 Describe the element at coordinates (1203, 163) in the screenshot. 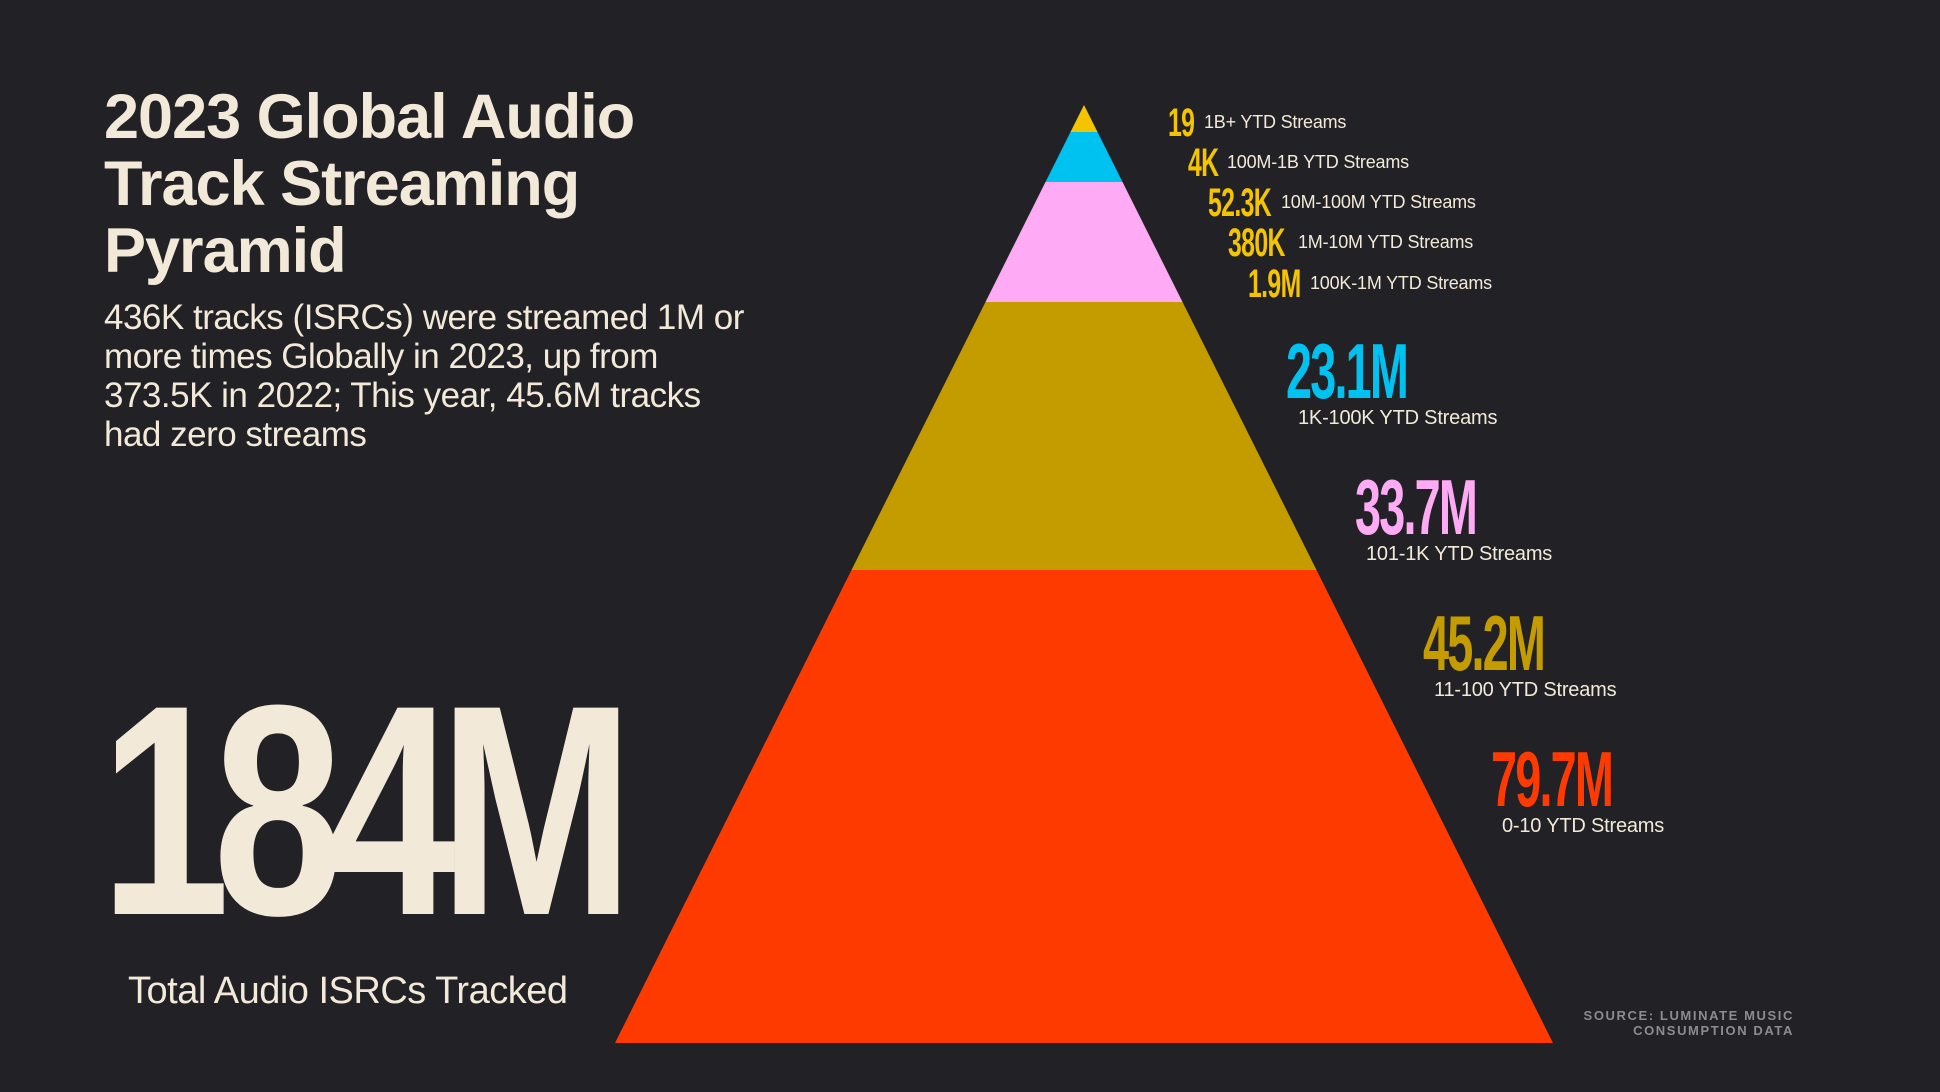

I see `tier-value-100m-1b-ytd-streams: 4K` at that location.